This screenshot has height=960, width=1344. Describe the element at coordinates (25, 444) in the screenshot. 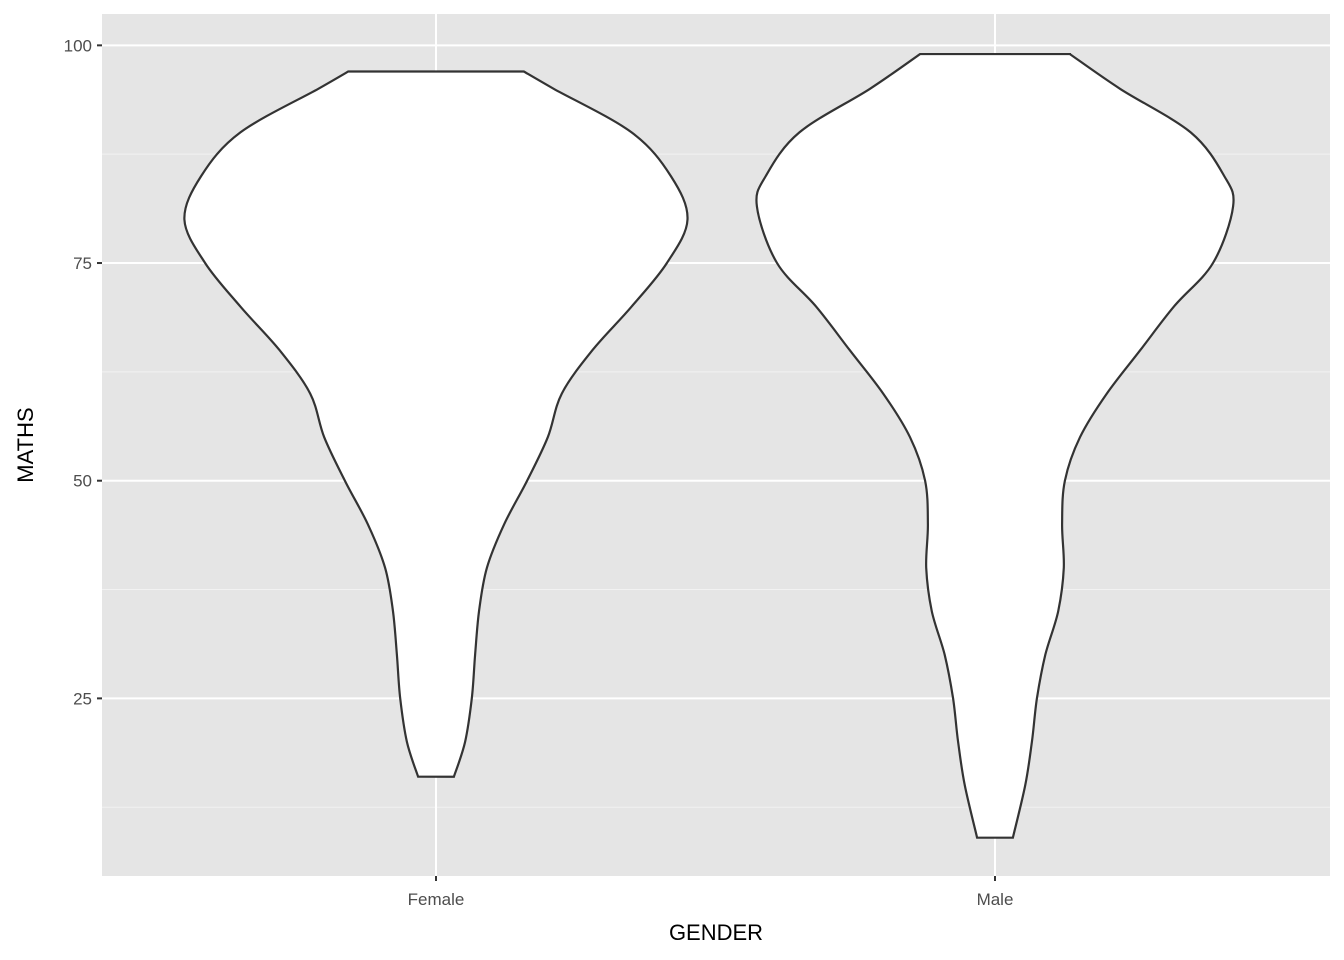

I see `y-axis-title: MATHS` at that location.